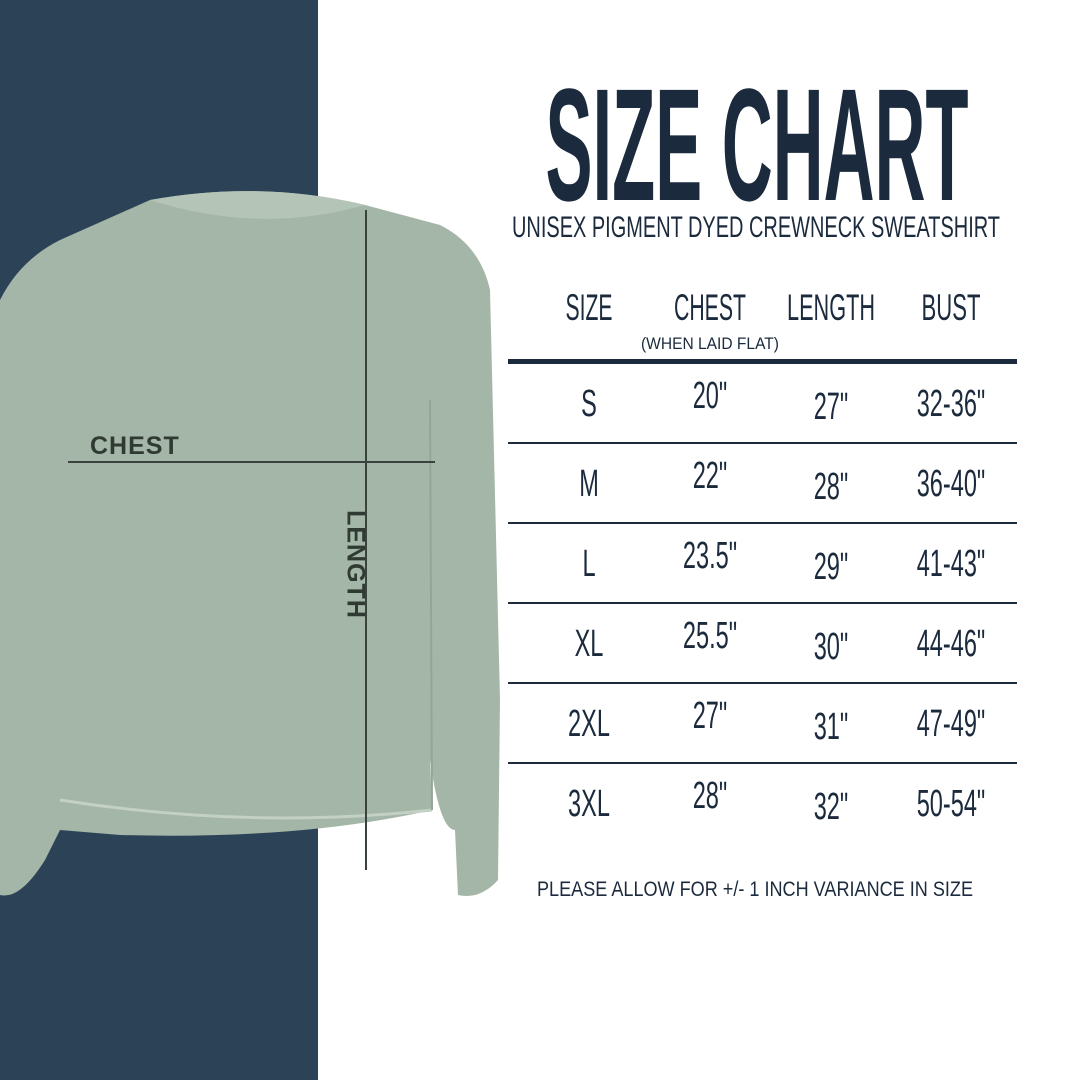 This screenshot has height=1080, width=1080. What do you see at coordinates (831, 647) in the screenshot?
I see `cell-length: 30"` at bounding box center [831, 647].